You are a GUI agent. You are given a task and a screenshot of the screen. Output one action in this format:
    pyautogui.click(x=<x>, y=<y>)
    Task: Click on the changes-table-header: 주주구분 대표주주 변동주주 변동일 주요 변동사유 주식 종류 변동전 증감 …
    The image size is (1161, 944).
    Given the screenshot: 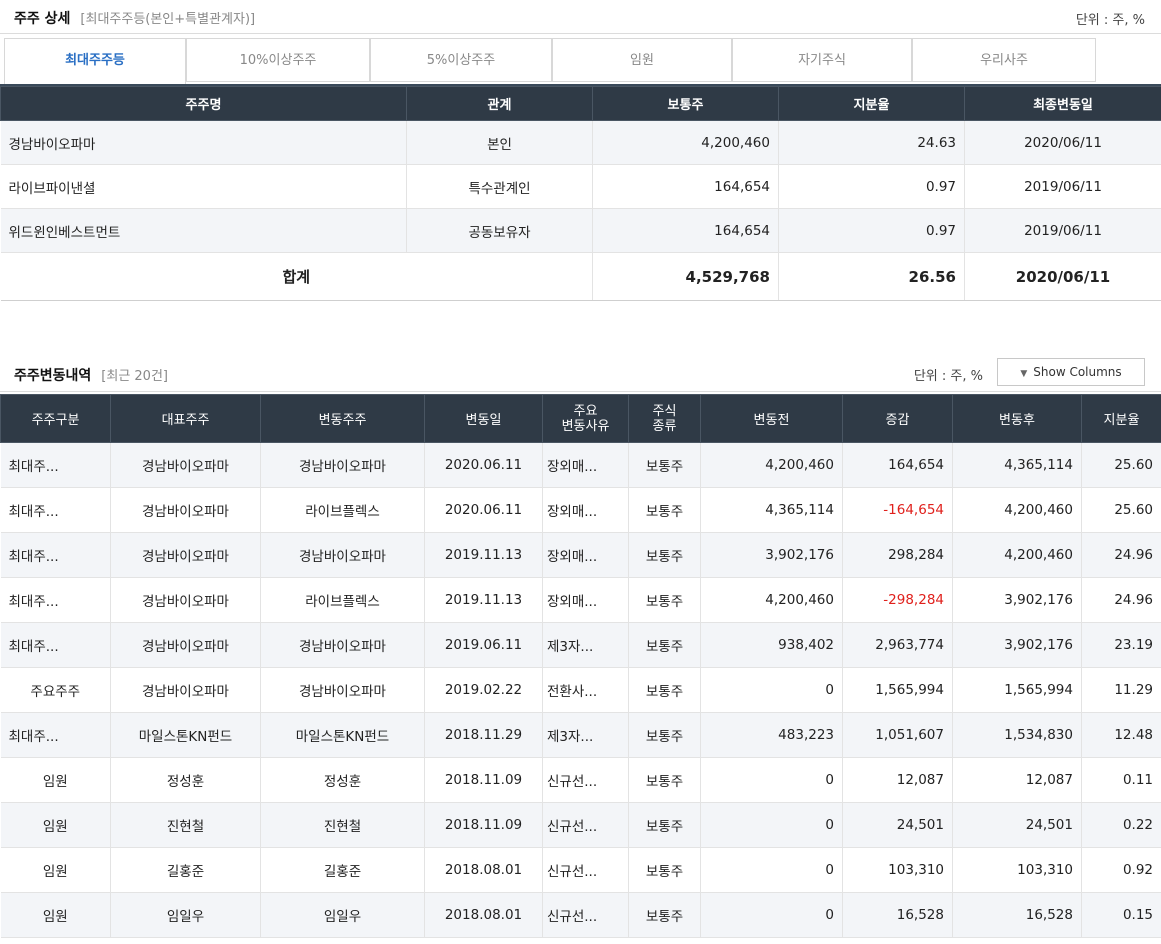 What is the action you would take?
    pyautogui.click(x=580, y=418)
    